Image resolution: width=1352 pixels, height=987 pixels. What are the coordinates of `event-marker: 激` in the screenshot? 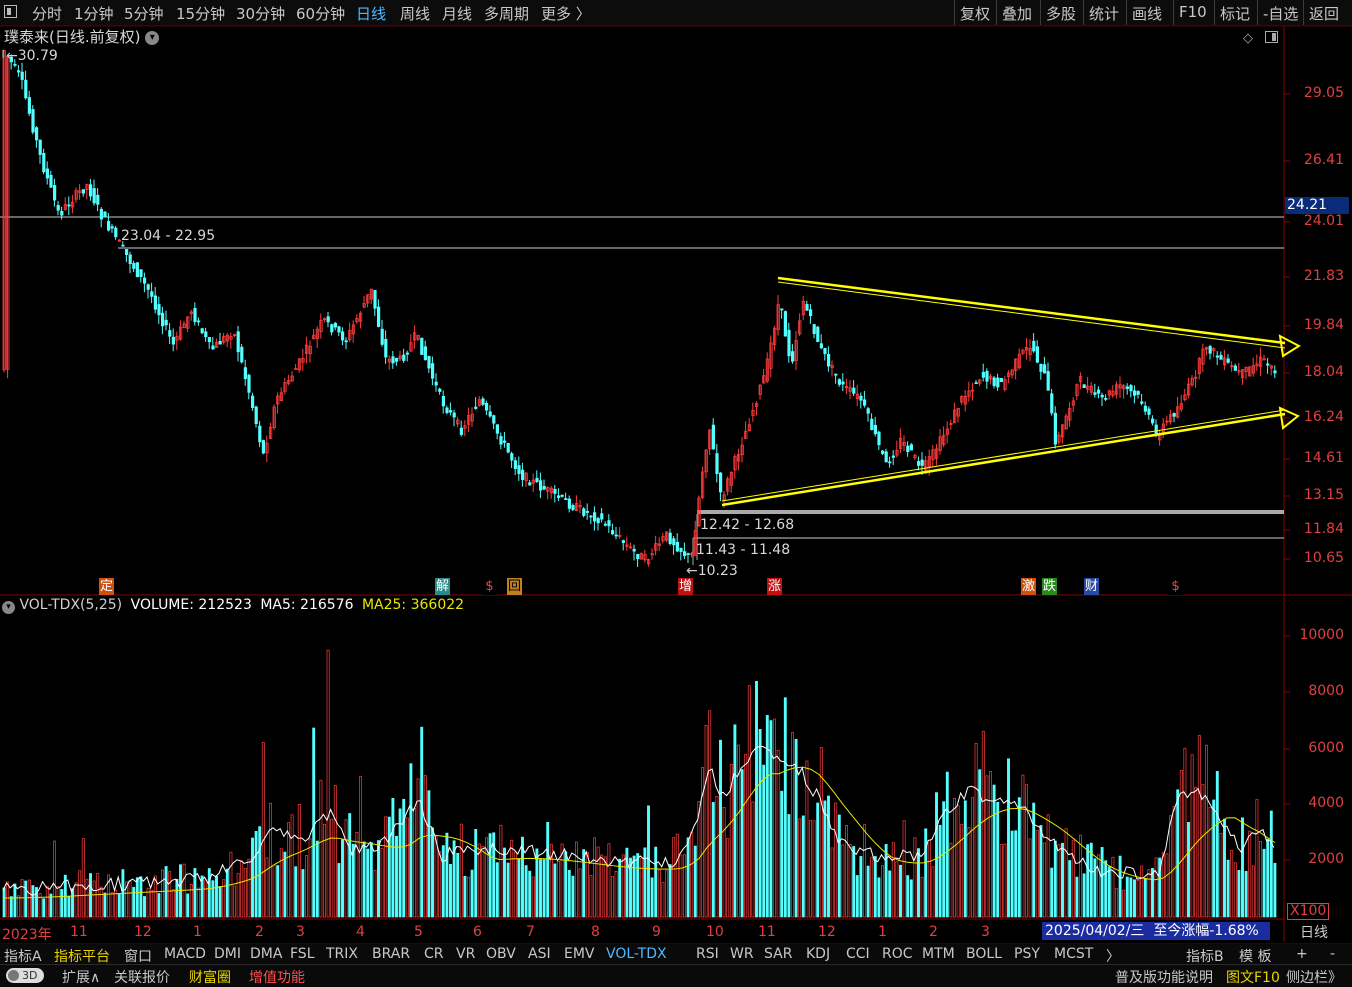 It's located at (1028, 586).